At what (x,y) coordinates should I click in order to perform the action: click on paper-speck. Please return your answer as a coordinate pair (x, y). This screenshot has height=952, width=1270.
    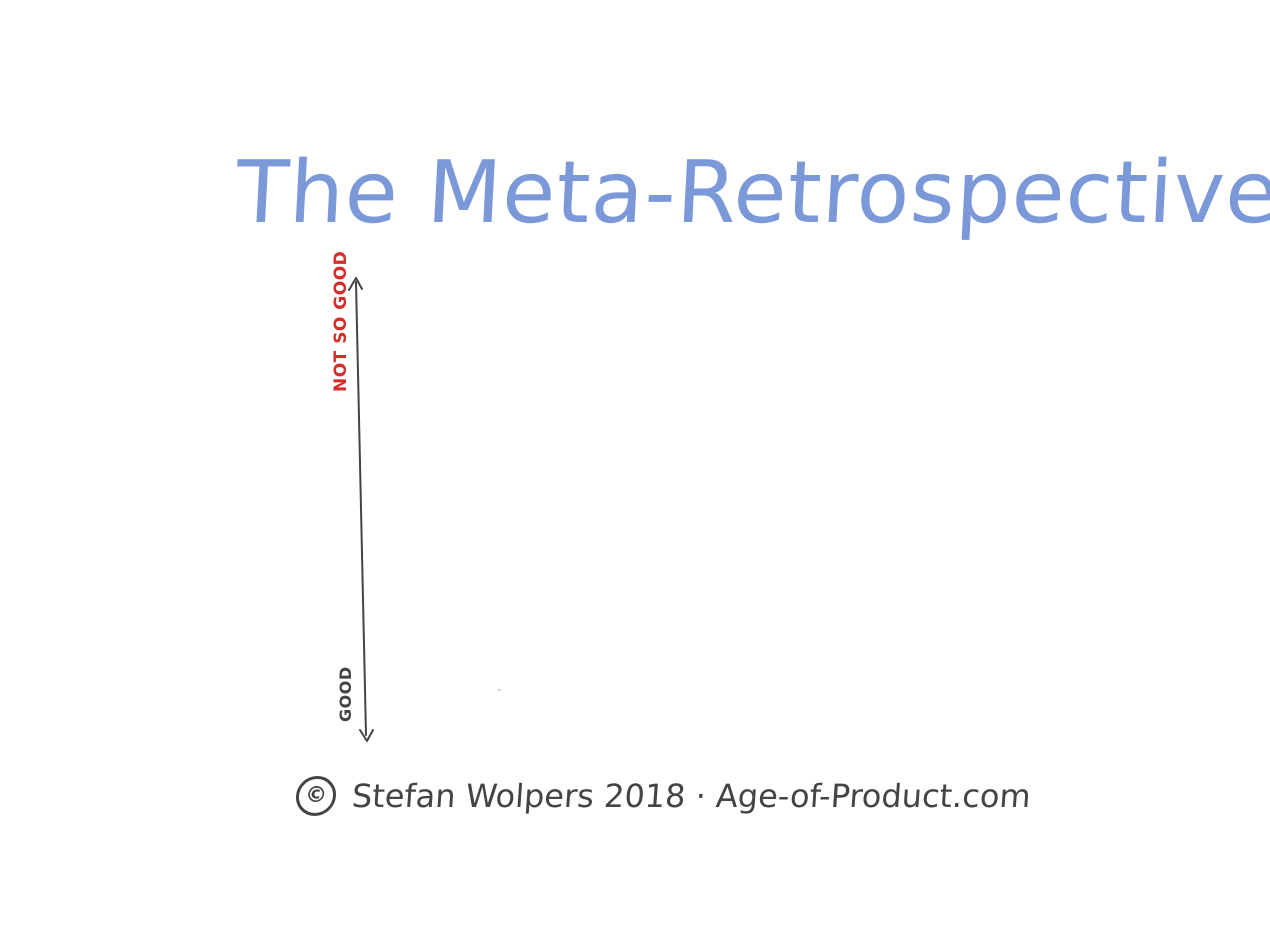
    Looking at the image, I should click on (499, 690).